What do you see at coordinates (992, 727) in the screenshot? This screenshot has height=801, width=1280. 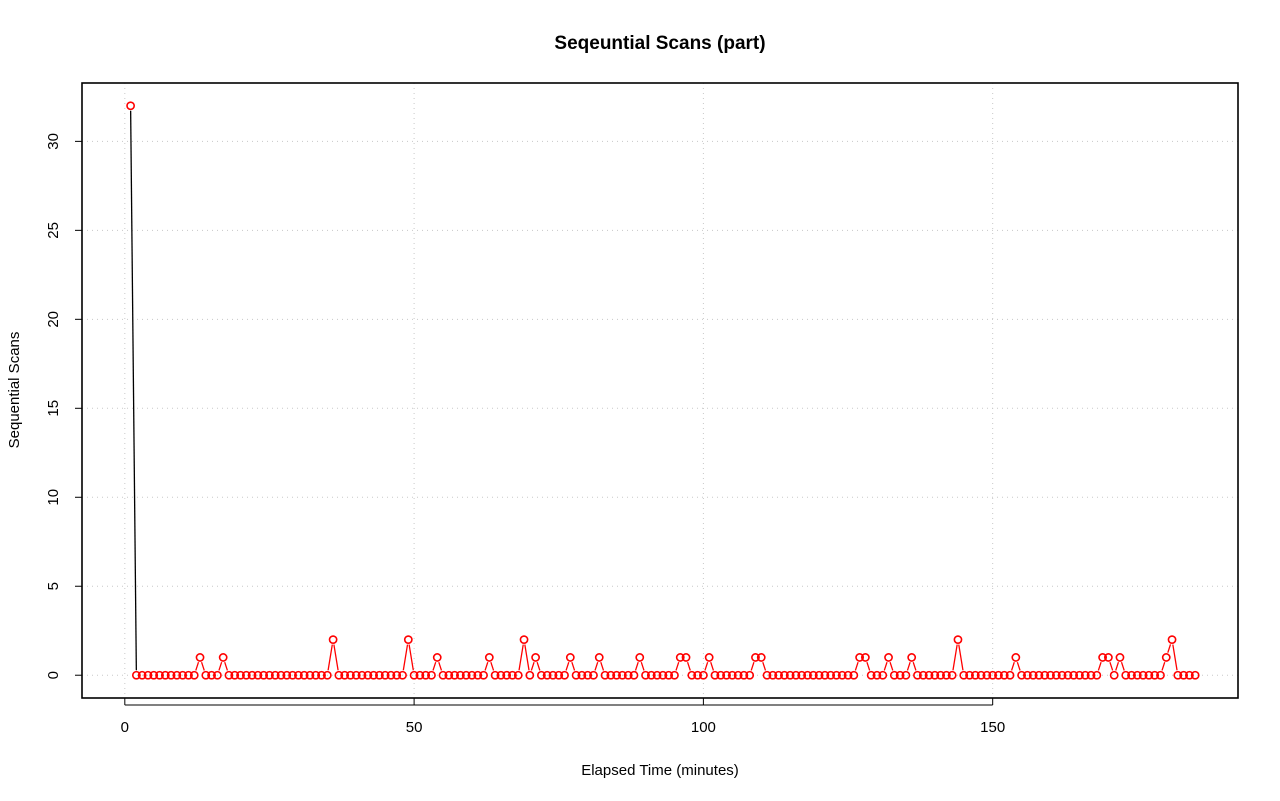 I see `x-tick-label: 150` at bounding box center [992, 727].